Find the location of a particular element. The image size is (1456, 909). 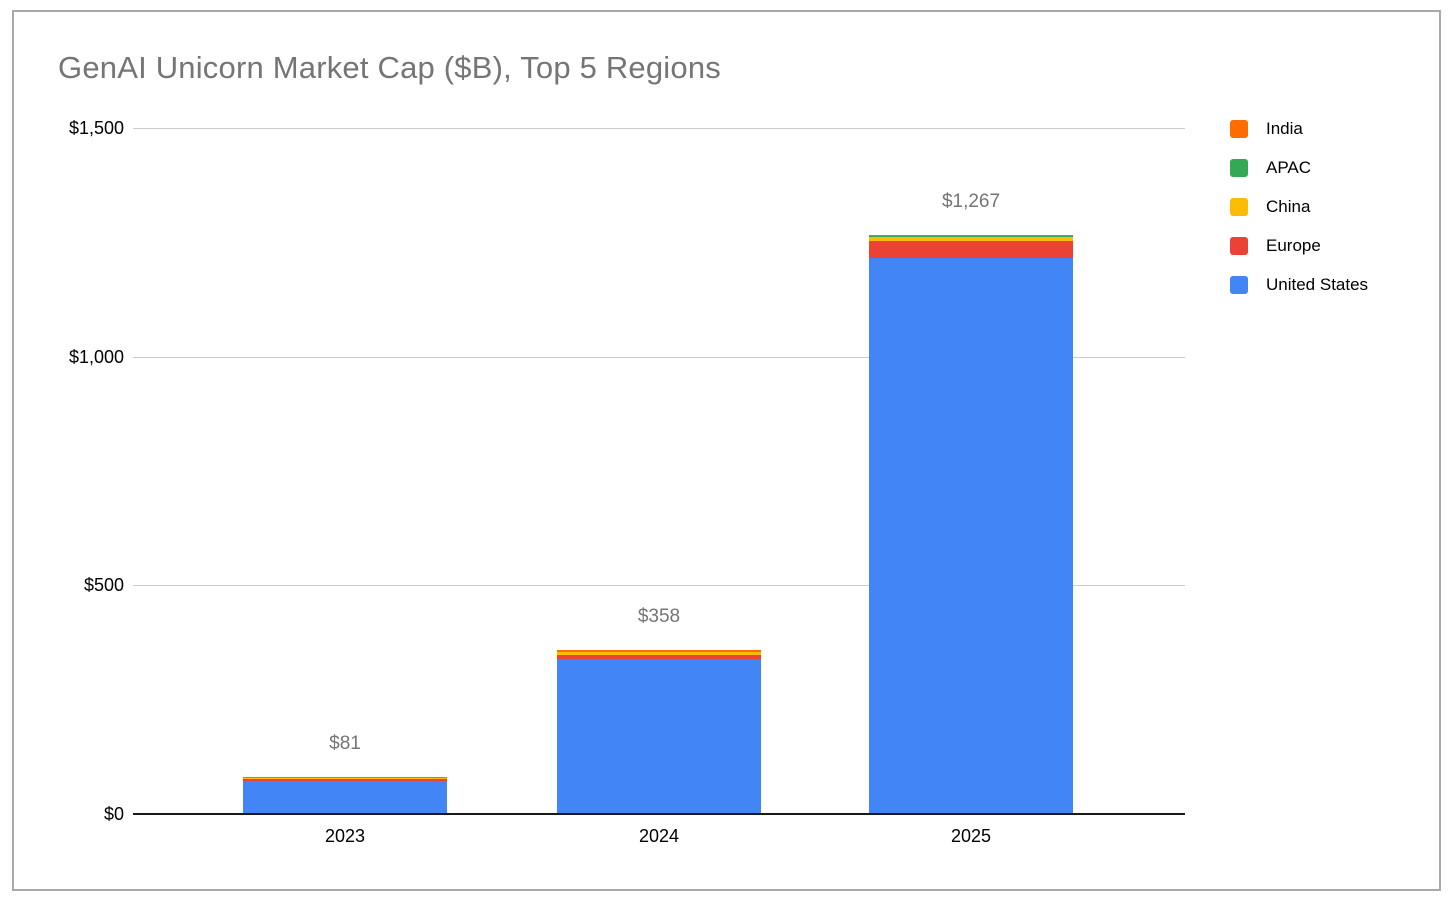

bar-segment-2025-apac is located at coordinates (971, 236).